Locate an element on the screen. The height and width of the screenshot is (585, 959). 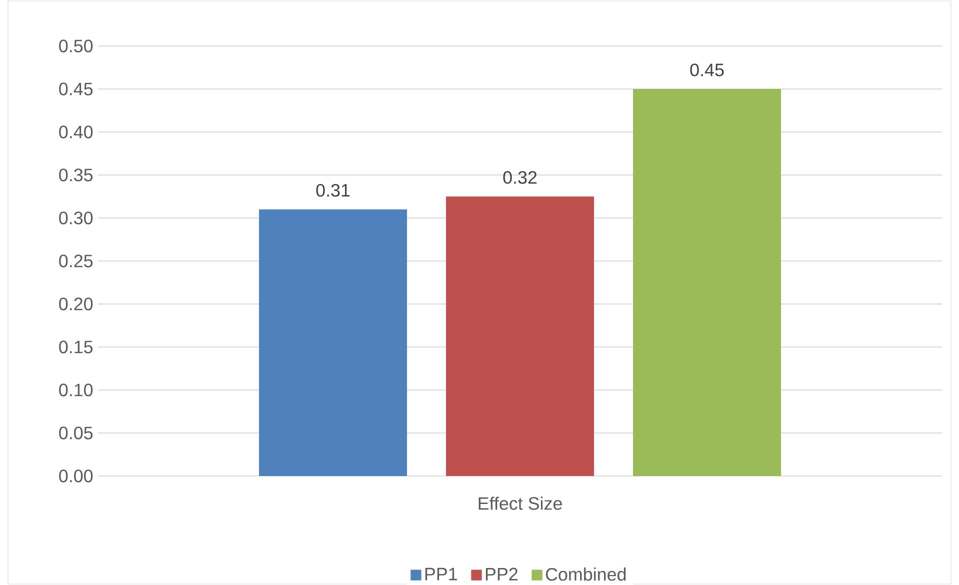
y-tick-label: 0.40 is located at coordinates (76, 132).